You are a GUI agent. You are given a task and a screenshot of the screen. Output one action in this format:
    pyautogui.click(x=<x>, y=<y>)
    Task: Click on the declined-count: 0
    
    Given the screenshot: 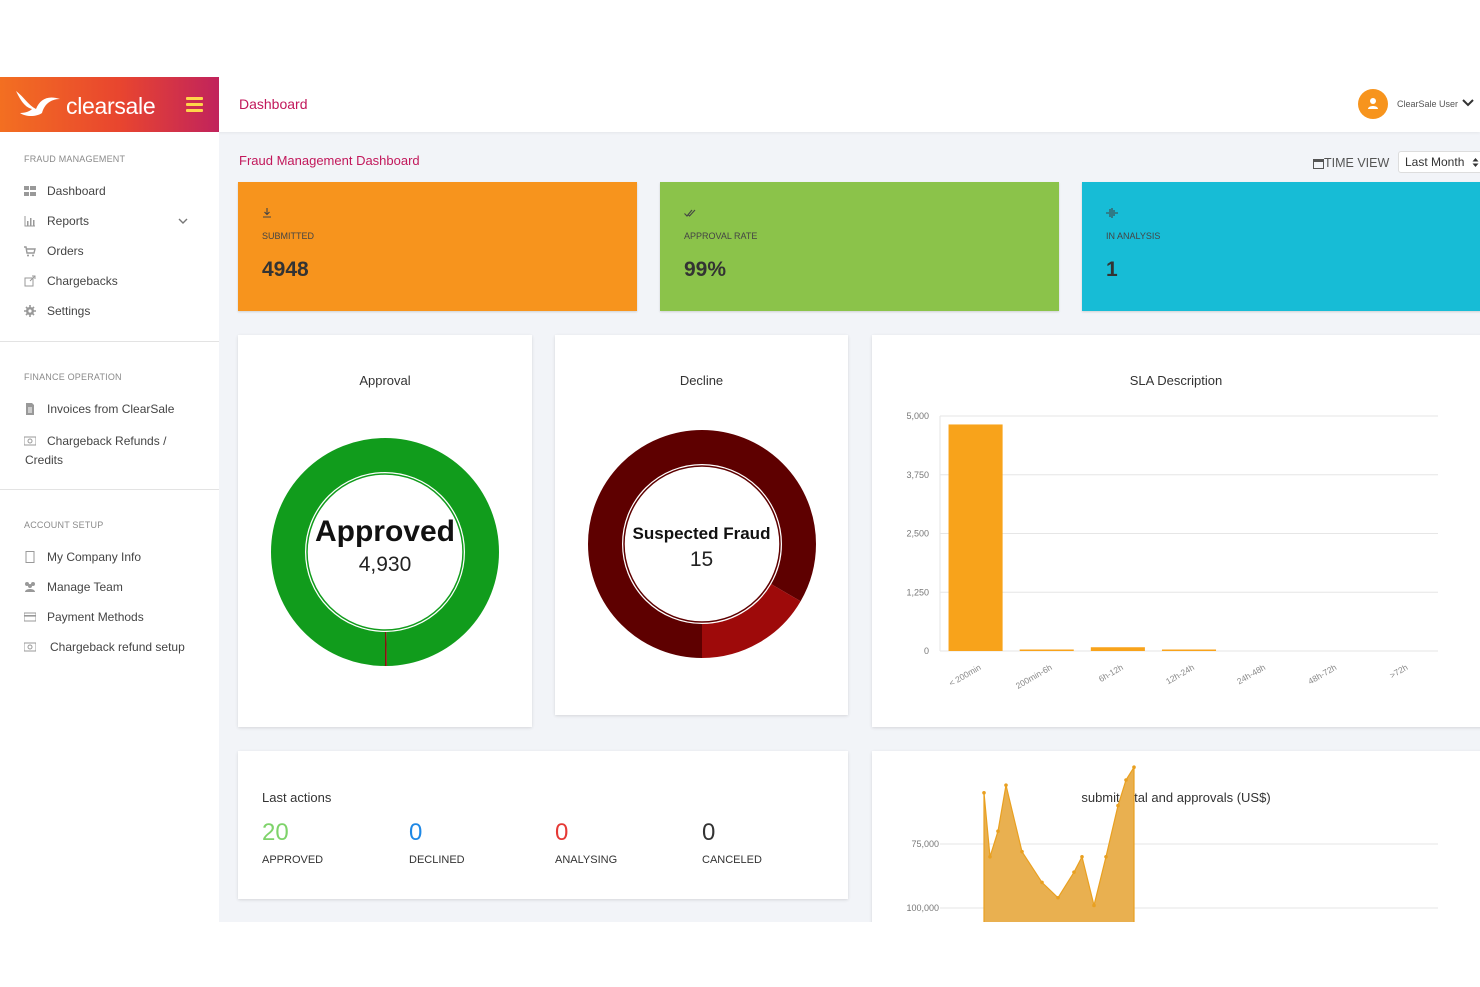 What is the action you would take?
    pyautogui.click(x=416, y=832)
    